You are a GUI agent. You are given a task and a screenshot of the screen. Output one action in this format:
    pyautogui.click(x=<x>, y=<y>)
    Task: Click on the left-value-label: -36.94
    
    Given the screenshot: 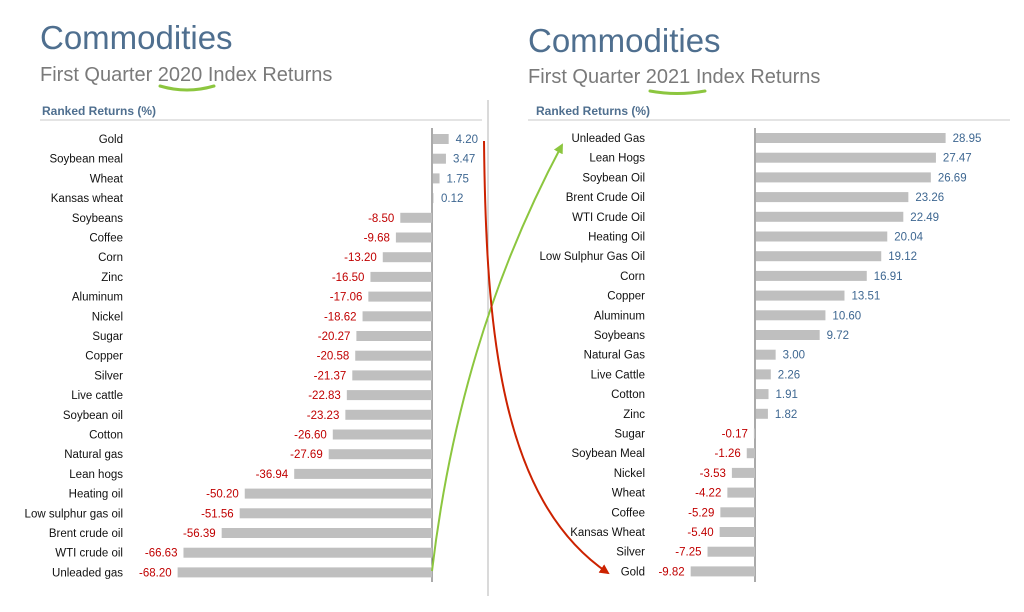 What is the action you would take?
    pyautogui.click(x=272, y=475)
    